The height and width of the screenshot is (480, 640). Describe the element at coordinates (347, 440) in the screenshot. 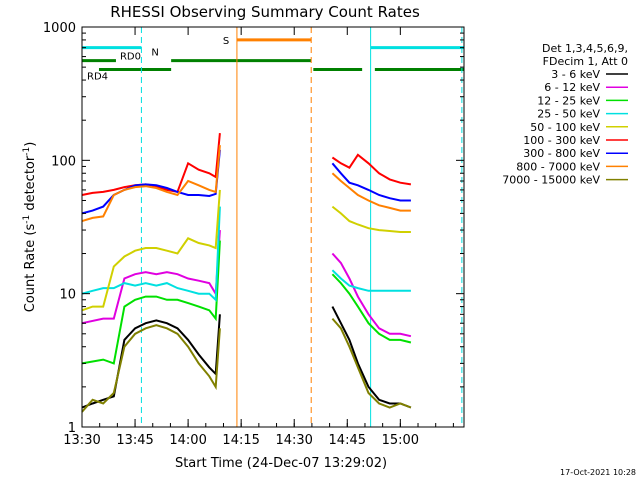

I see `x-tick-label-5: 14:45` at that location.